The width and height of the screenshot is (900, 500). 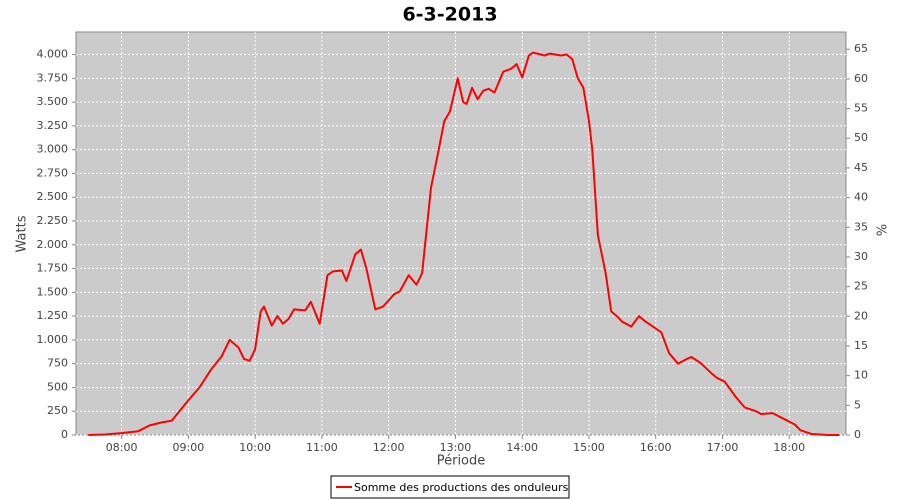 What do you see at coordinates (57, 410) in the screenshot?
I see `y-tick-label: 250` at bounding box center [57, 410].